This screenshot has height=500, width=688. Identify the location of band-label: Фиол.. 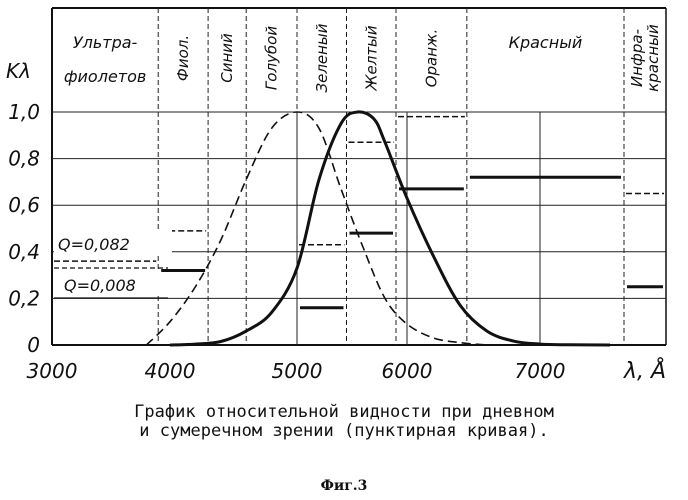
(183, 58).